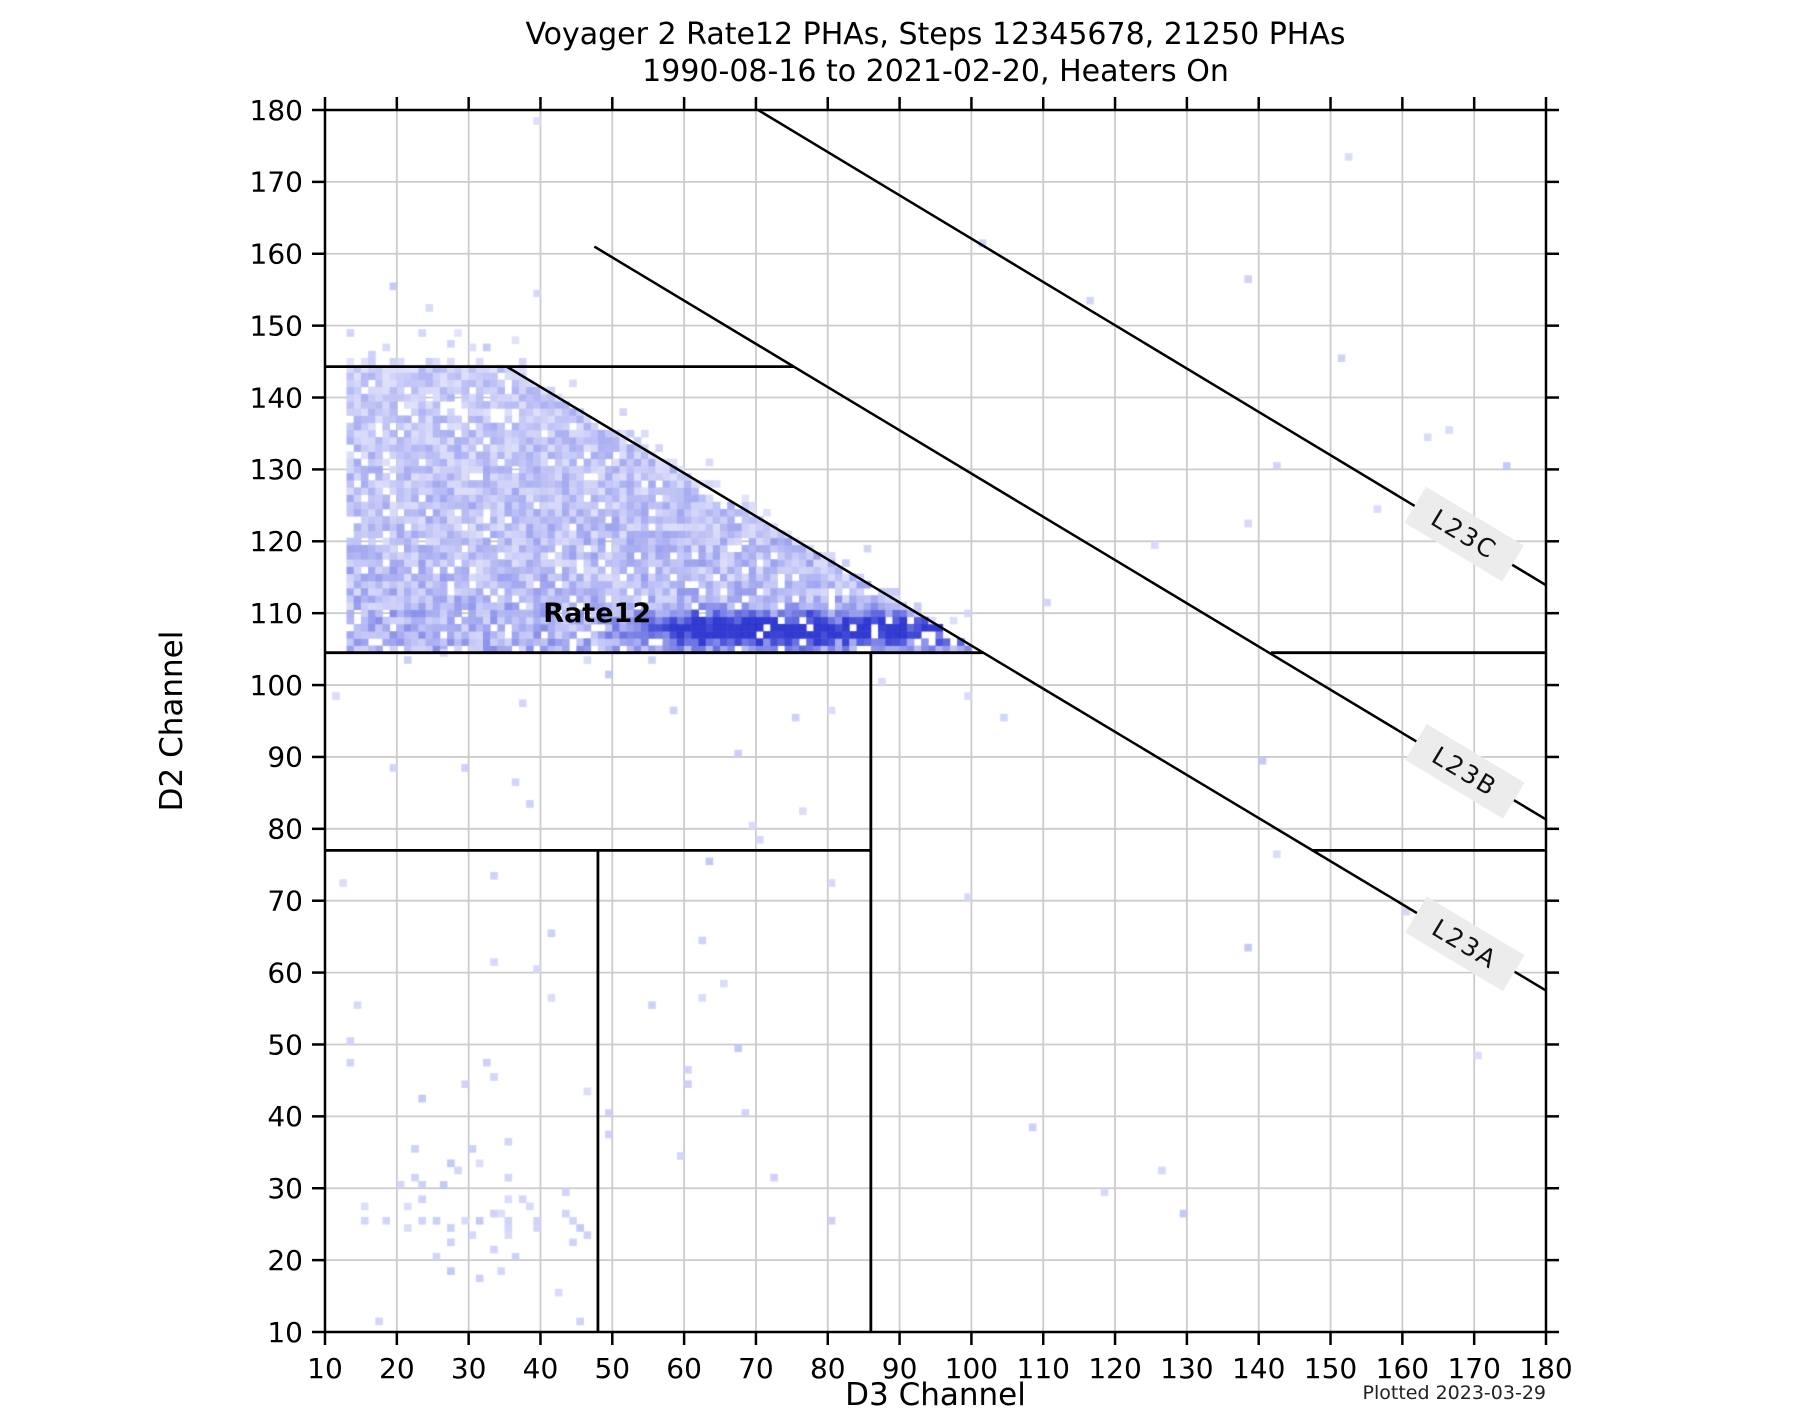 The image size is (1820, 1424). Describe the element at coordinates (285, 829) in the screenshot. I see `y-tick-label: 80` at that location.